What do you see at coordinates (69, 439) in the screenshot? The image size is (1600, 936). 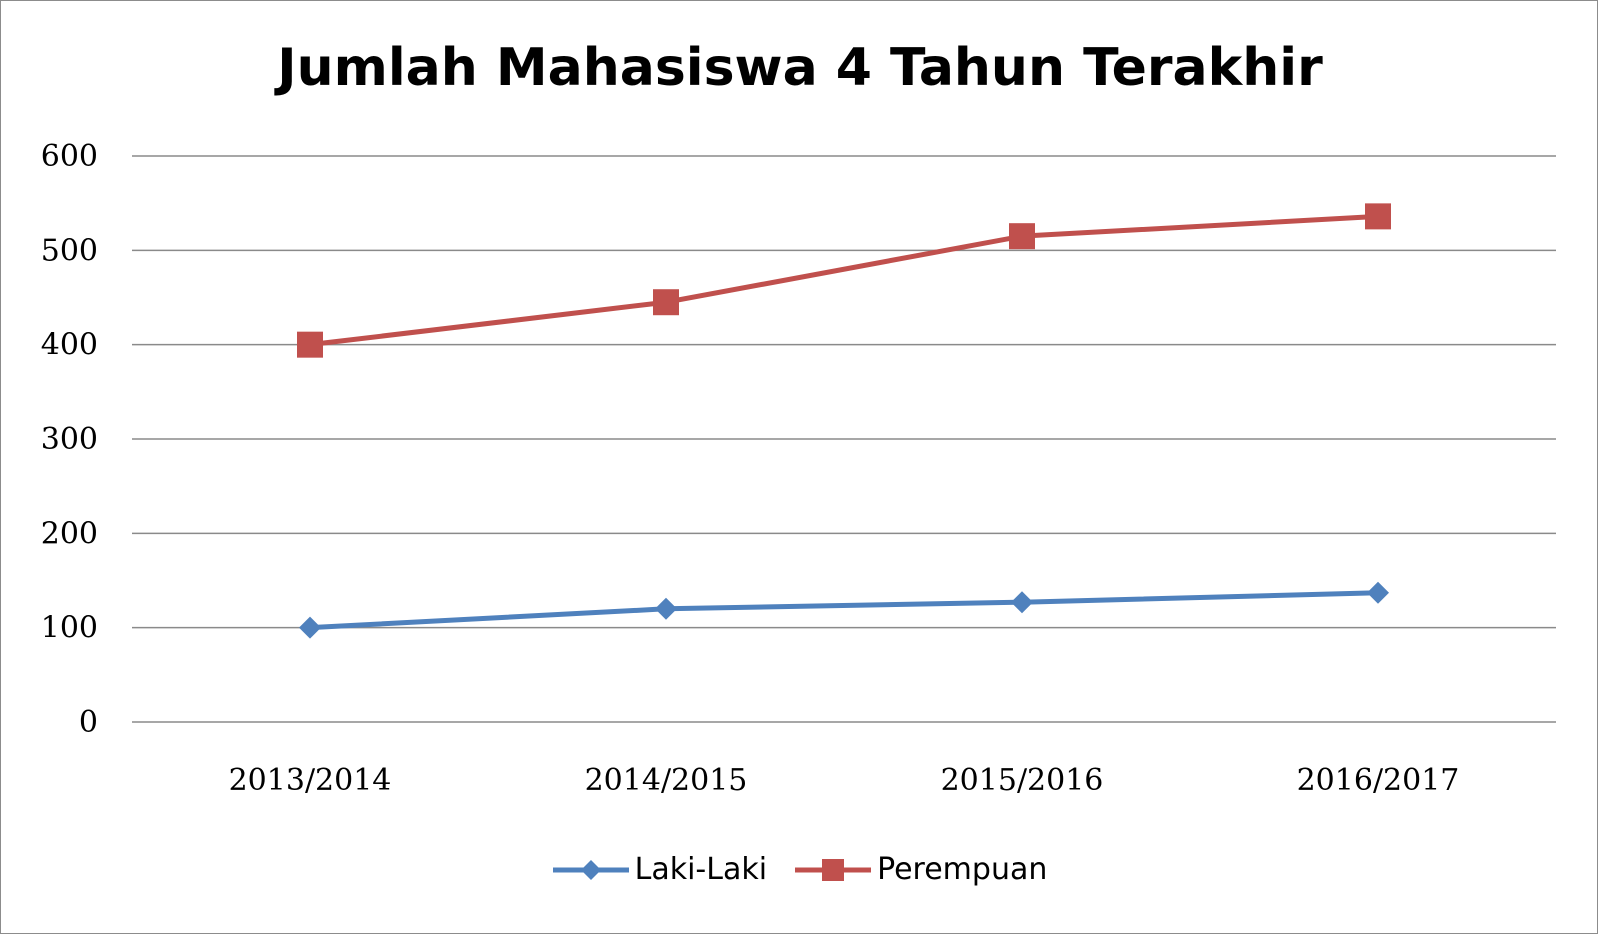 I see `y-tick-label: 300` at bounding box center [69, 439].